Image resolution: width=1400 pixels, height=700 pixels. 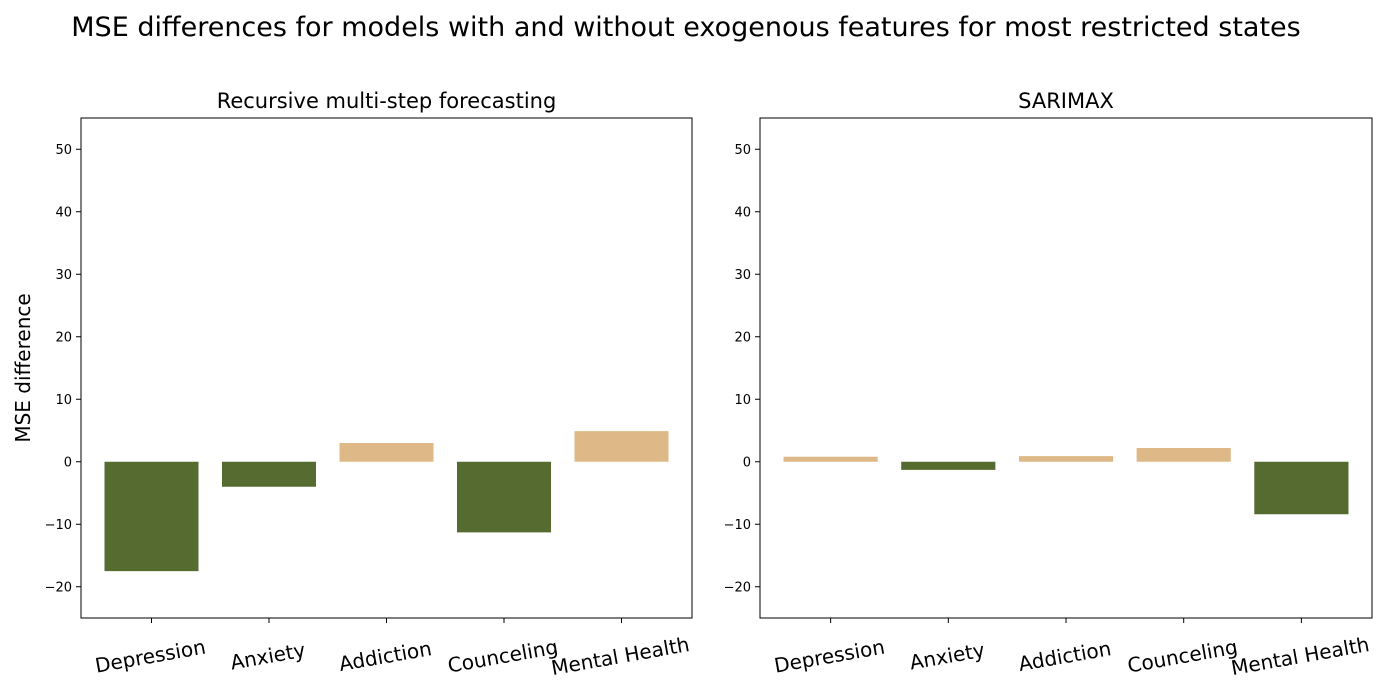 I want to click on panel-2-title: SARIMAX, so click(x=1066, y=101).